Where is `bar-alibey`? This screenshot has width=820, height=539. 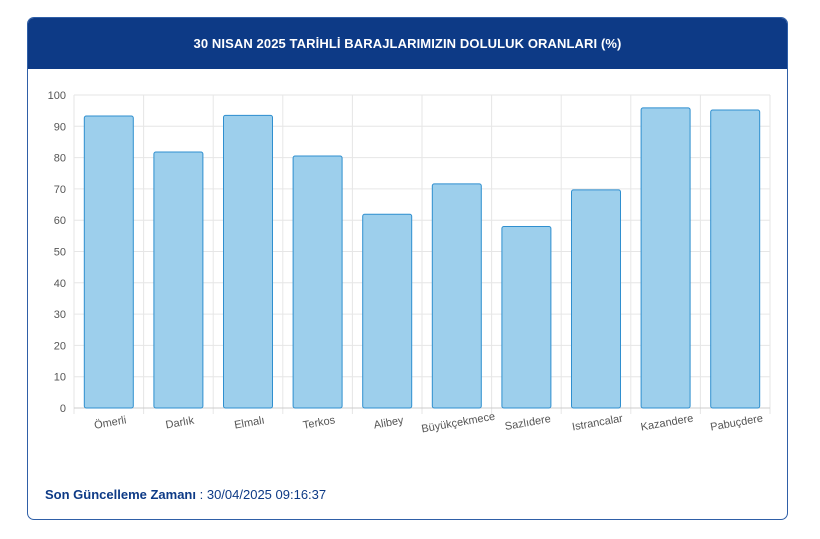 bar-alibey is located at coordinates (387, 311).